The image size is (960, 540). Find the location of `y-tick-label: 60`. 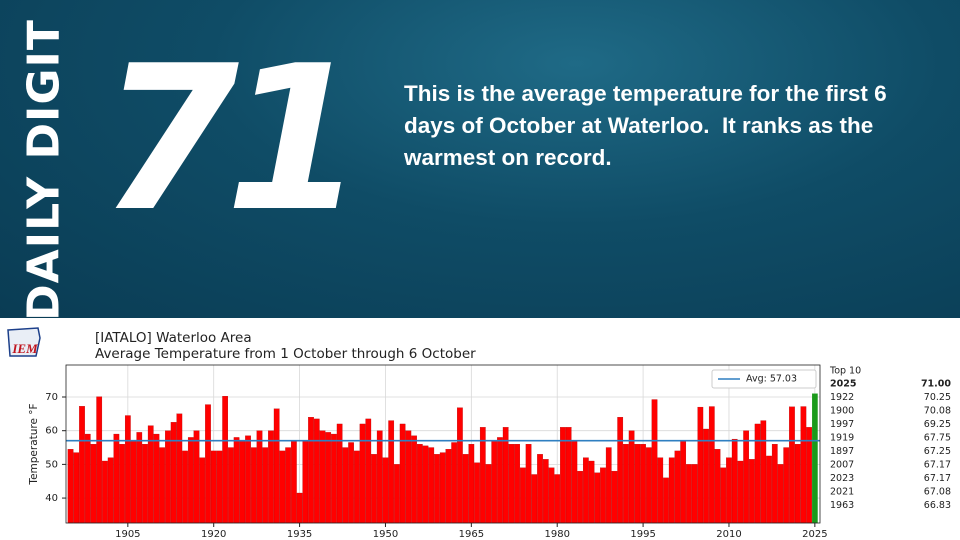

y-tick-label: 60 is located at coordinates (51, 431).